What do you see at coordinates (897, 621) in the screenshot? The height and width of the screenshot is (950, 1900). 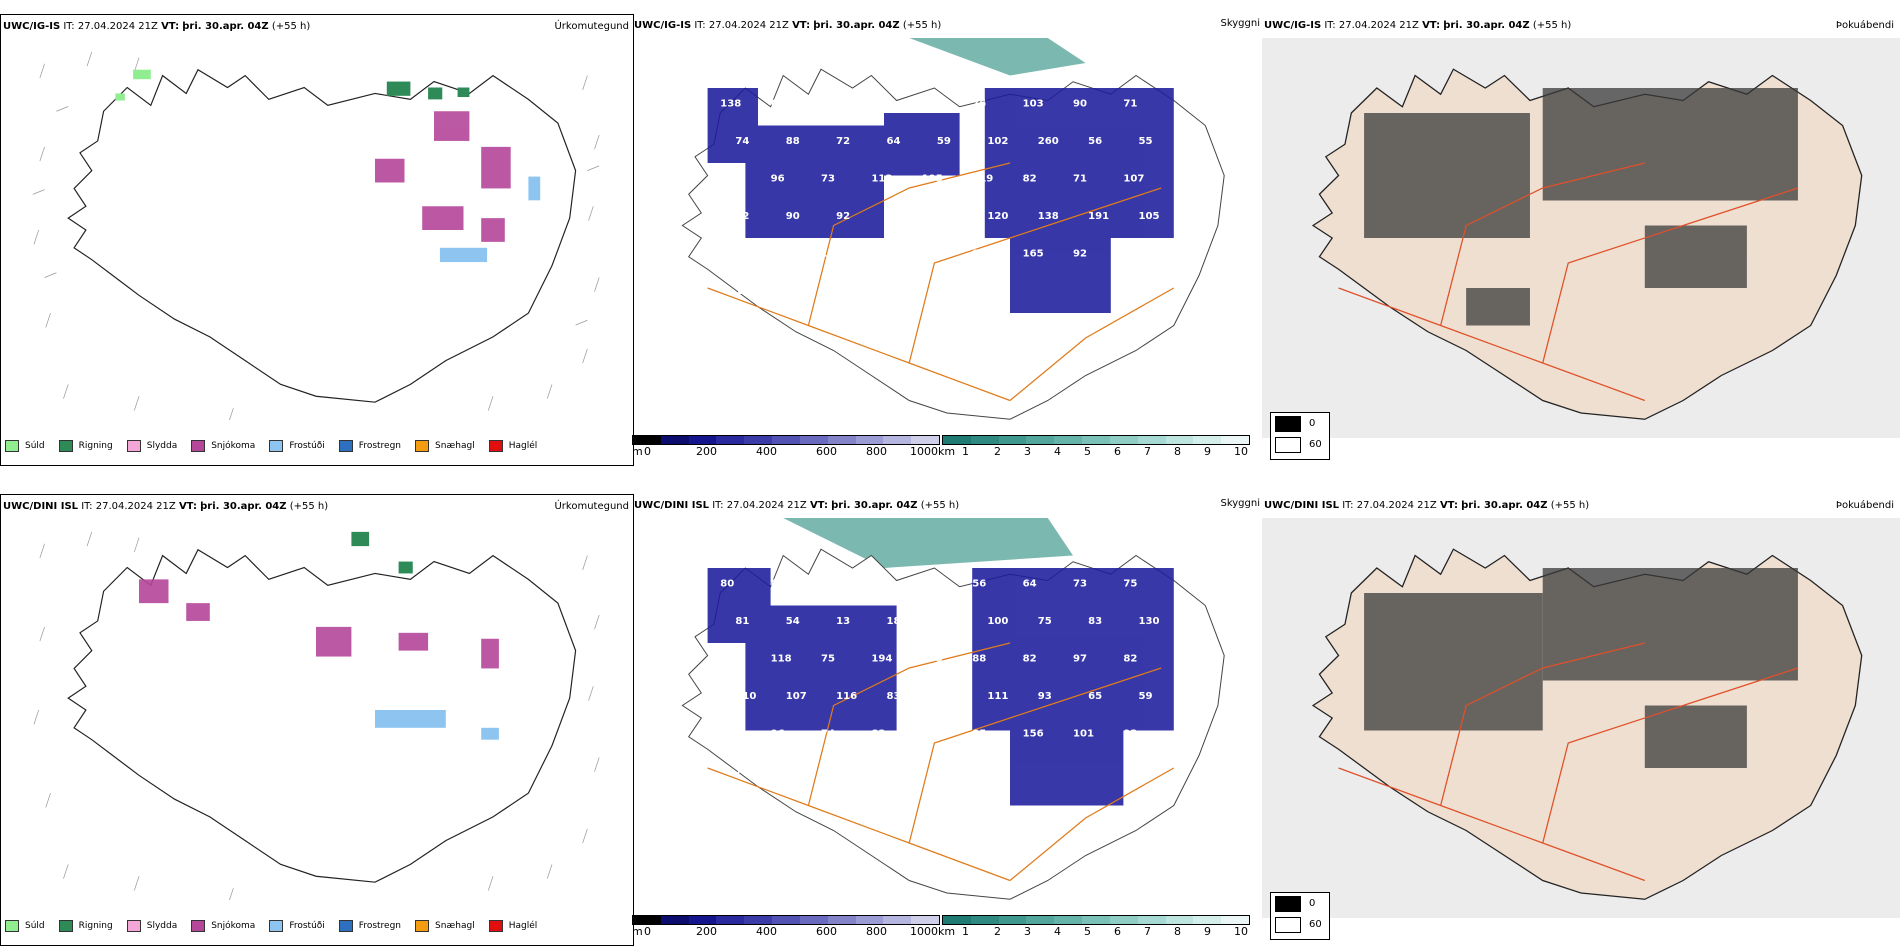 I see `cloud-height-label: 189` at bounding box center [897, 621].